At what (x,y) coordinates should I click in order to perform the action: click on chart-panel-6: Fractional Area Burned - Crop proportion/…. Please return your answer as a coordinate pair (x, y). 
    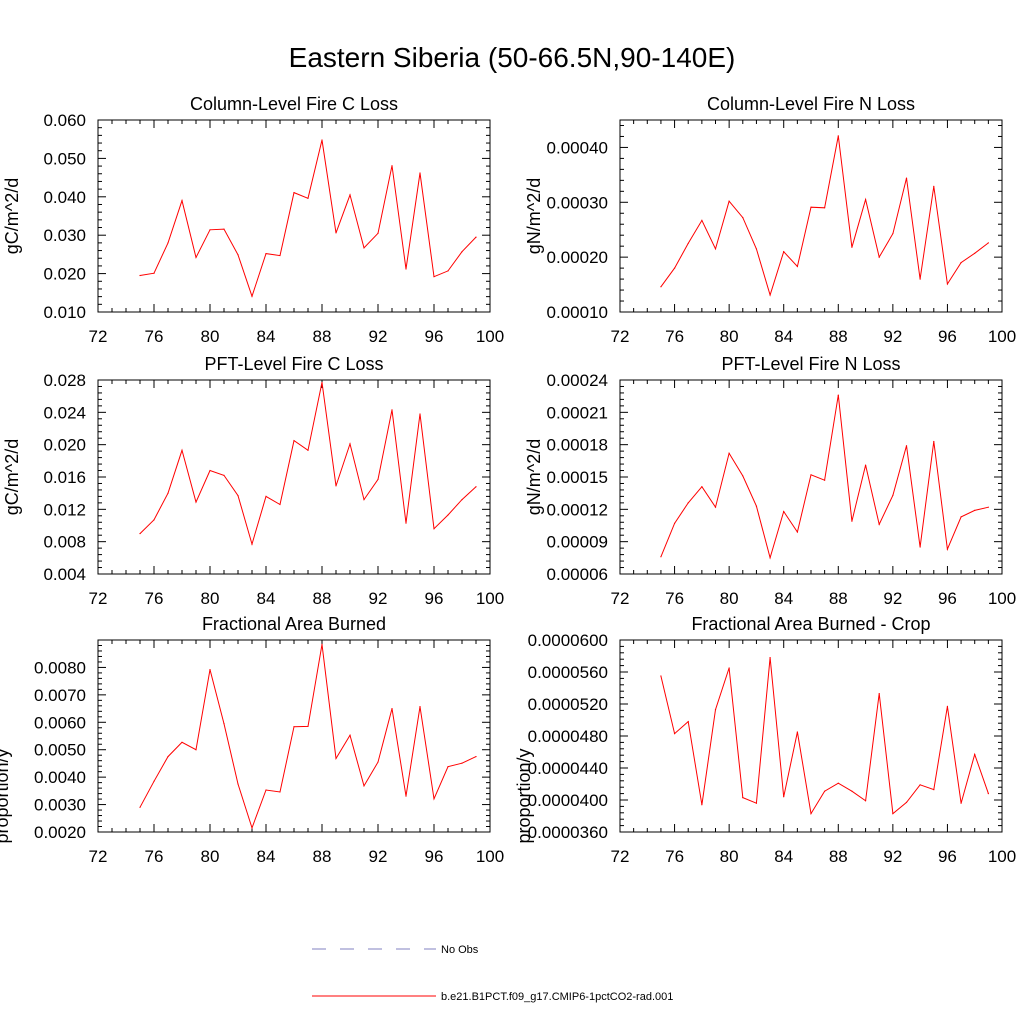
    Looking at the image, I should click on (765, 740).